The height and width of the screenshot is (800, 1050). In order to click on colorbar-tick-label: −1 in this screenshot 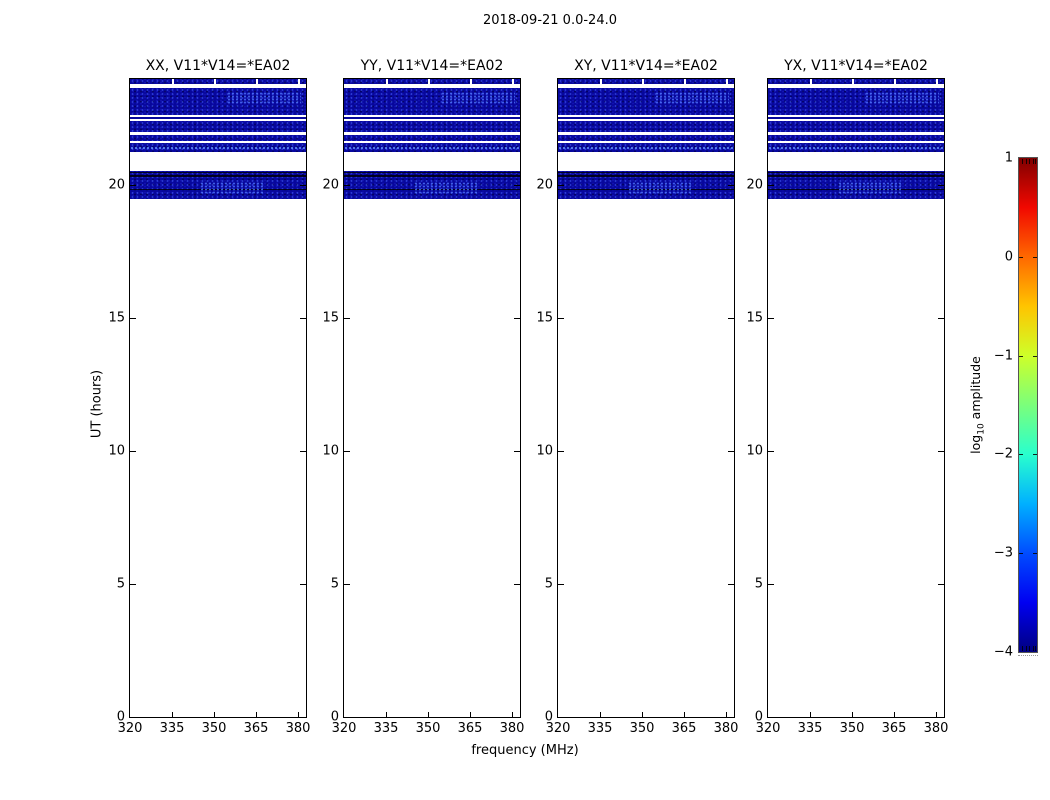, I will do `click(1003, 356)`.